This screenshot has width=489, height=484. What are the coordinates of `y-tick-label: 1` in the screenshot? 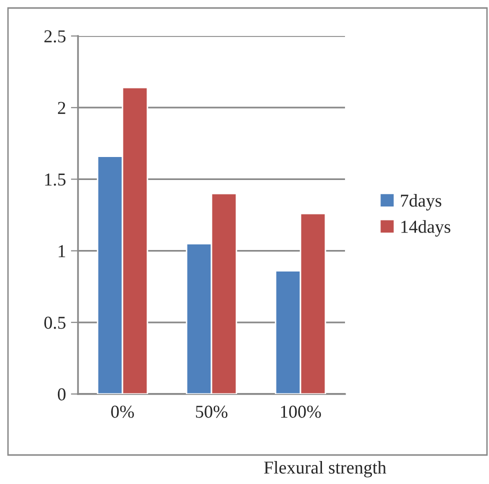 It's located at (62, 251).